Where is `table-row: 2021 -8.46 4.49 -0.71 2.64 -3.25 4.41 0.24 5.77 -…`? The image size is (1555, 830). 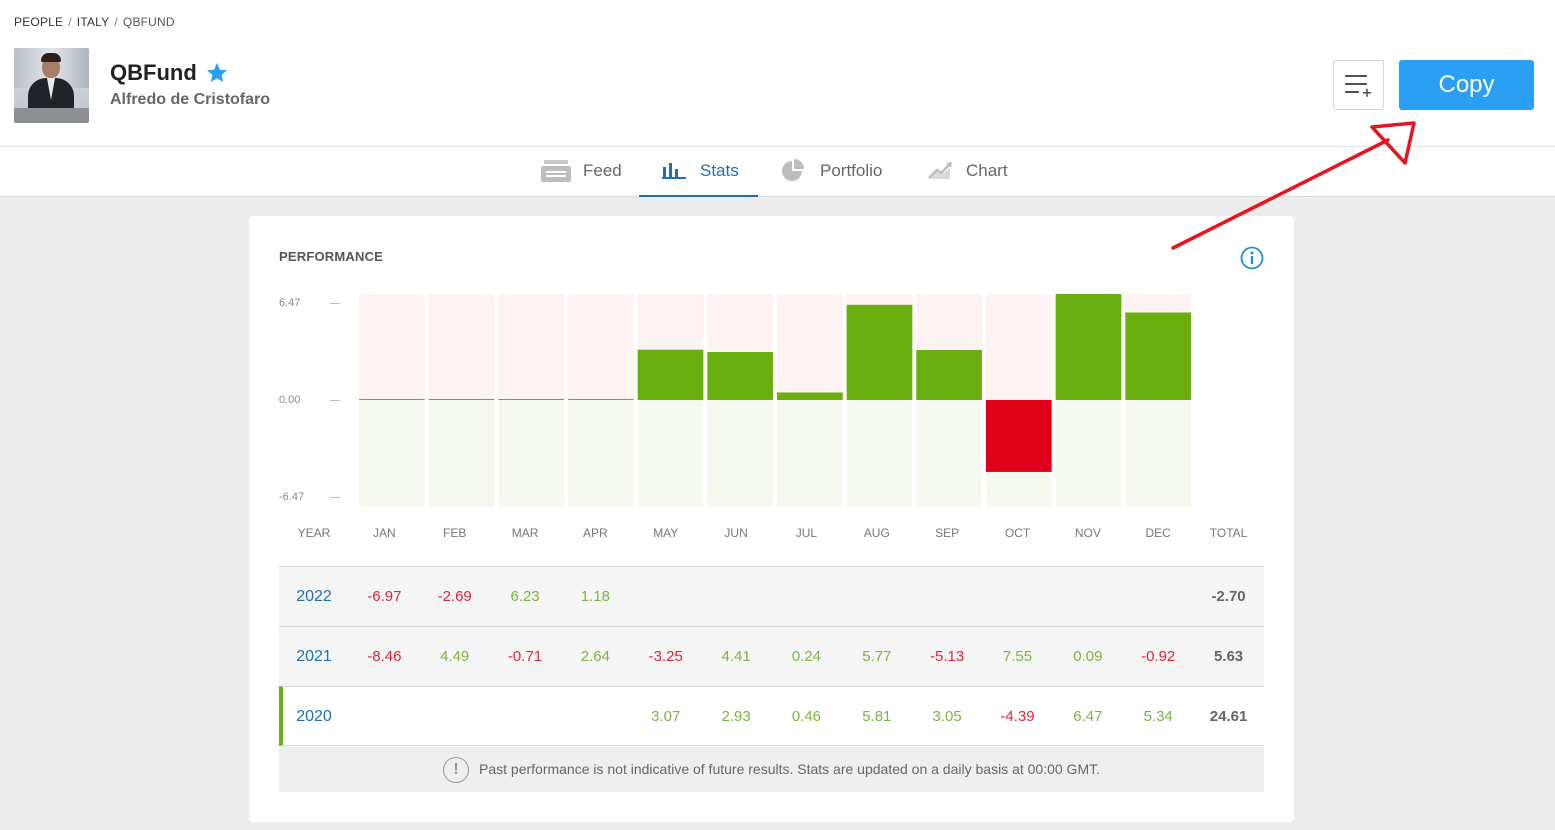
table-row: 2021 -8.46 4.49 -0.71 2.64 -3.25 4.41 0.24 5.77 -… is located at coordinates (771, 656).